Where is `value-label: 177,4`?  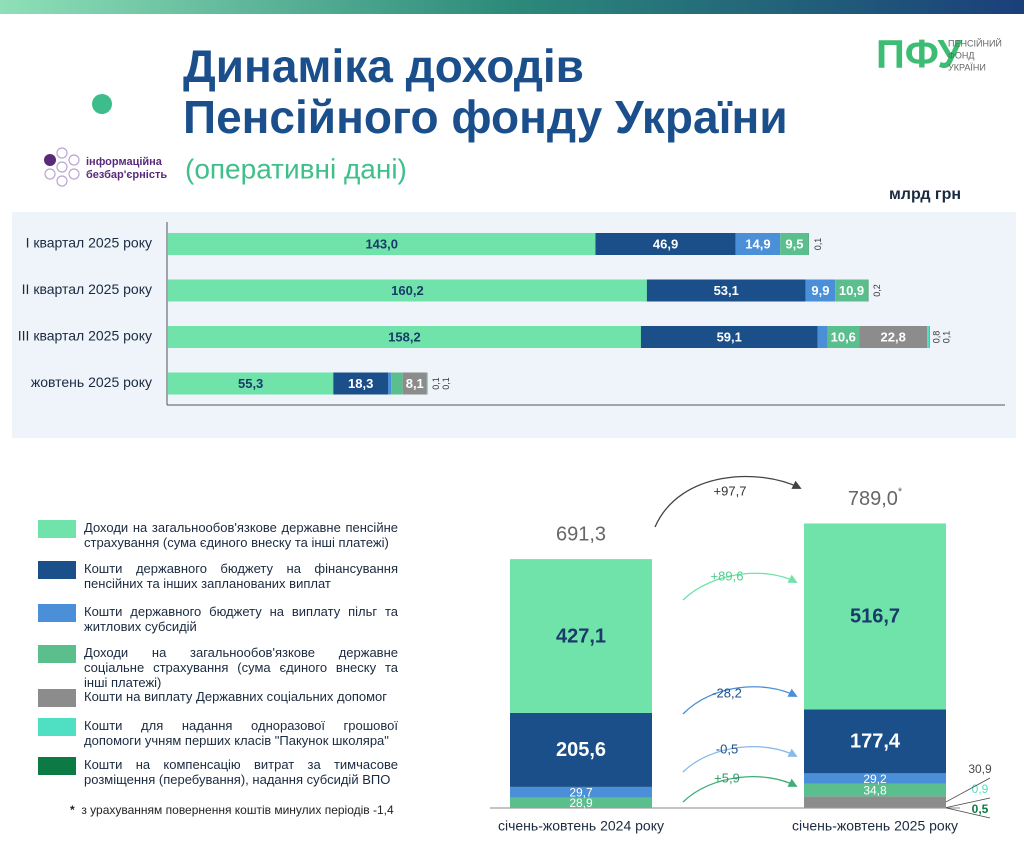
value-label: 177,4 is located at coordinates (875, 742).